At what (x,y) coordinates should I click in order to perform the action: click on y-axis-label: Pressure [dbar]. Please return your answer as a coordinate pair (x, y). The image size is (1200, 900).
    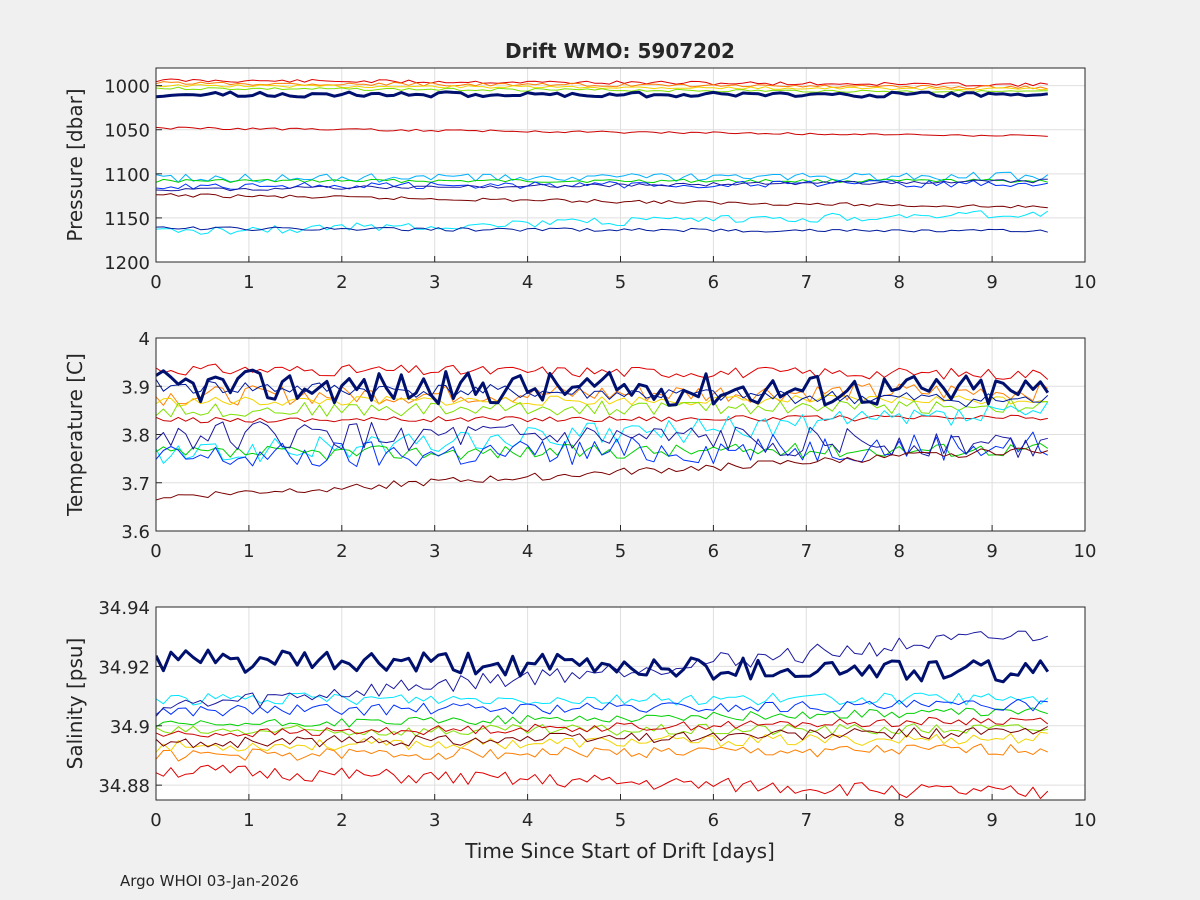
    Looking at the image, I should click on (75, 164).